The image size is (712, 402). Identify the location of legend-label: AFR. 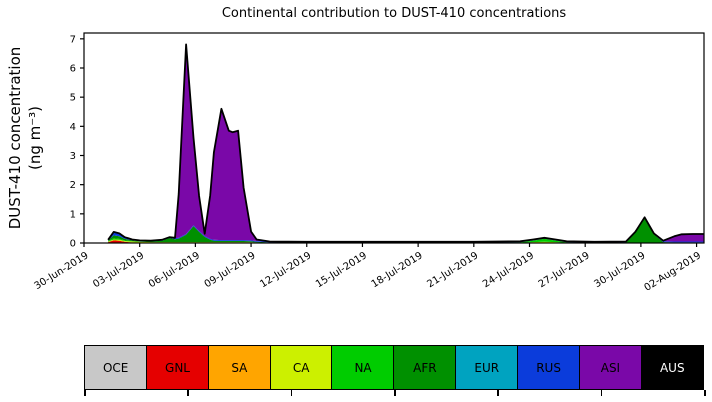
(425, 367).